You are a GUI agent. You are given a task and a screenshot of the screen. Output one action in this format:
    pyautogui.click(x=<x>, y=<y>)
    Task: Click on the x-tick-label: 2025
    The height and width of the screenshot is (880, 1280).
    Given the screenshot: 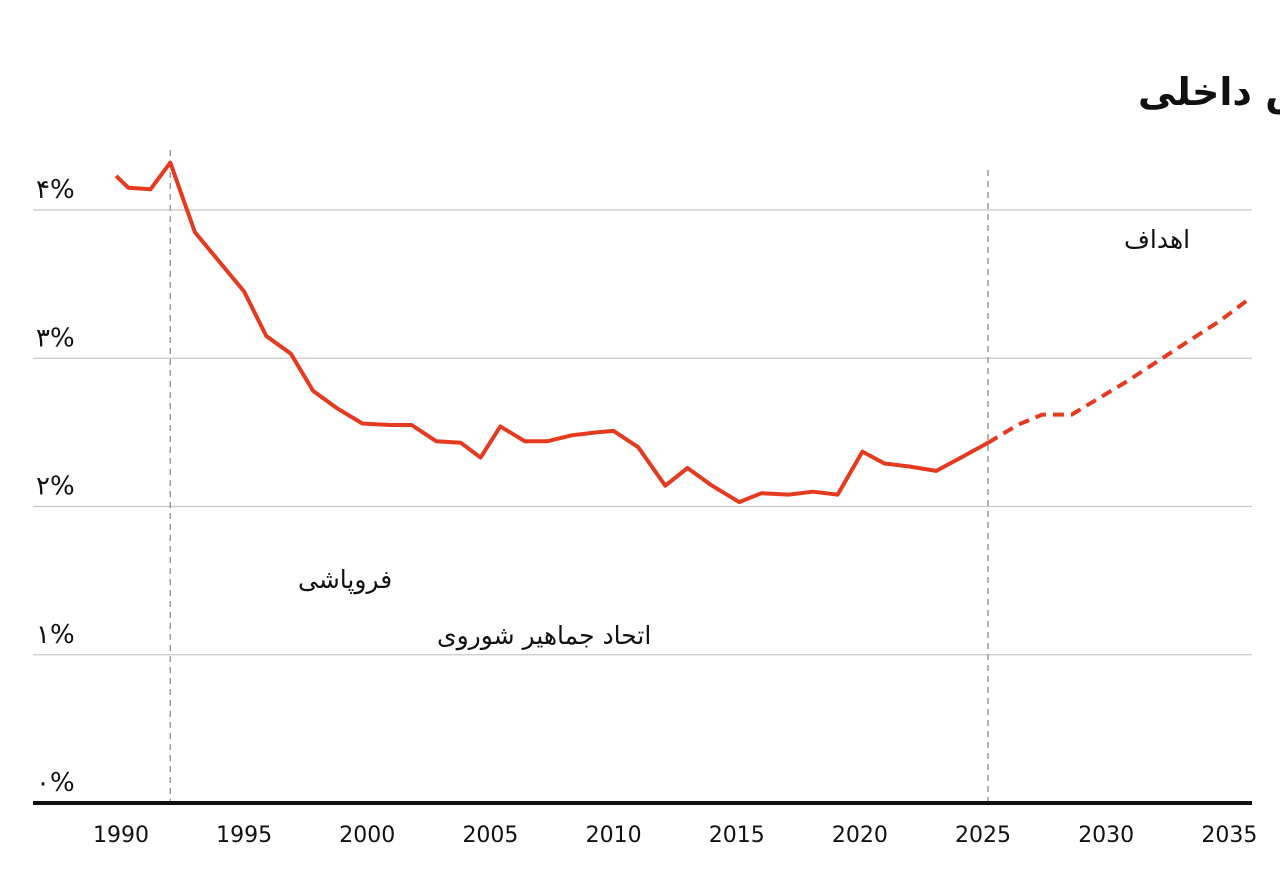 What is the action you would take?
    pyautogui.click(x=983, y=835)
    